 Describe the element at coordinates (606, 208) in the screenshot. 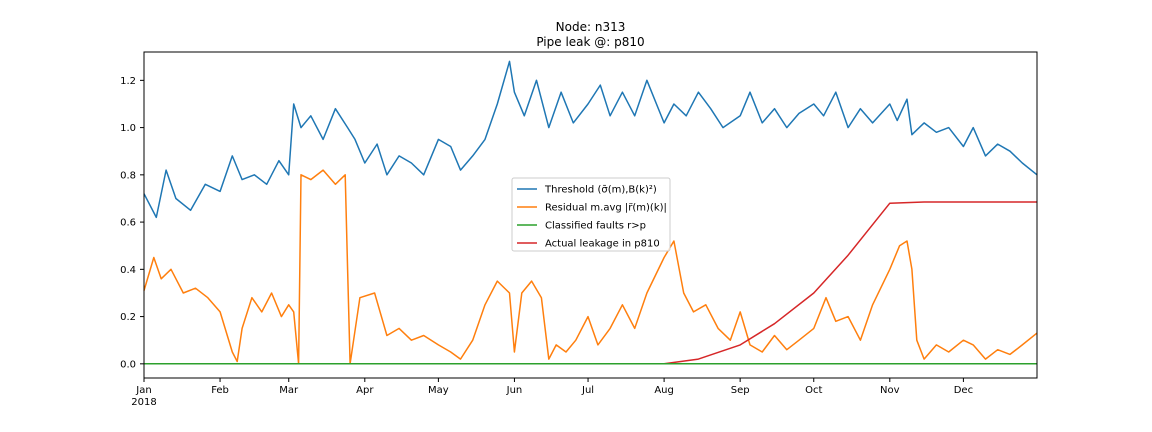

I see `legend-entry: Residual m.avg |r̃(m)(k)|` at that location.